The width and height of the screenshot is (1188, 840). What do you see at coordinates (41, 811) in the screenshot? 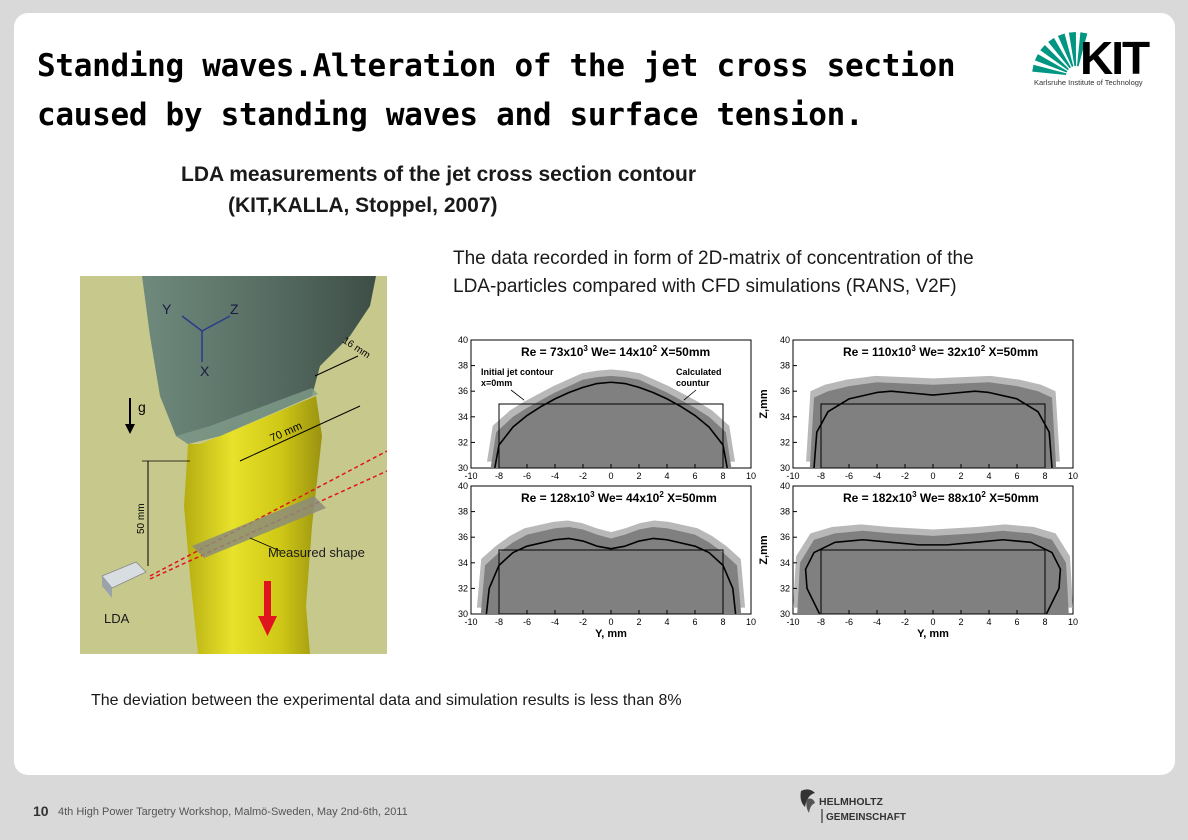
I see `page-number: 10` at bounding box center [41, 811].